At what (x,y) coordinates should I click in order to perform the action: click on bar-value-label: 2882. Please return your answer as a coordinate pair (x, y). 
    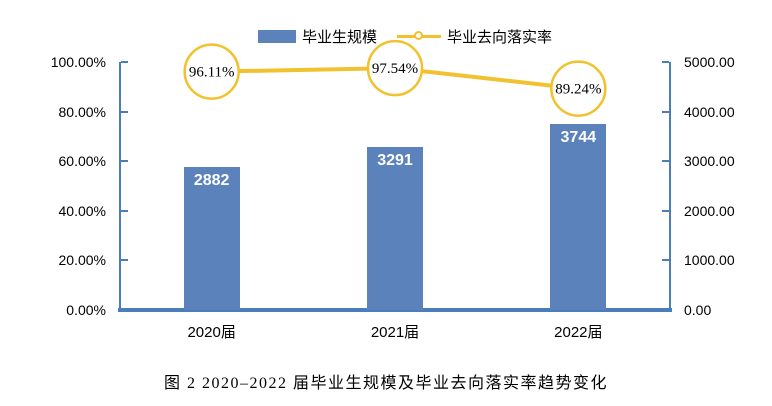
    Looking at the image, I should click on (211, 181).